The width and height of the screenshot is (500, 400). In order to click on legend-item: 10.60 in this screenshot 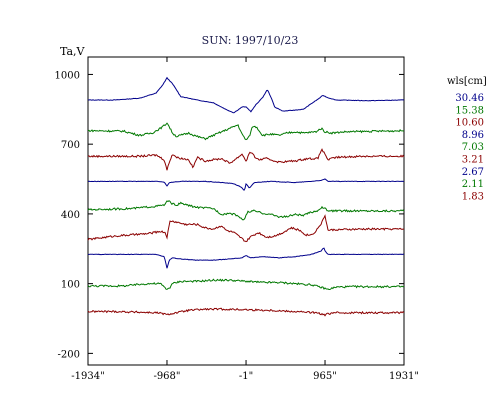, I will do `click(469, 123)`.